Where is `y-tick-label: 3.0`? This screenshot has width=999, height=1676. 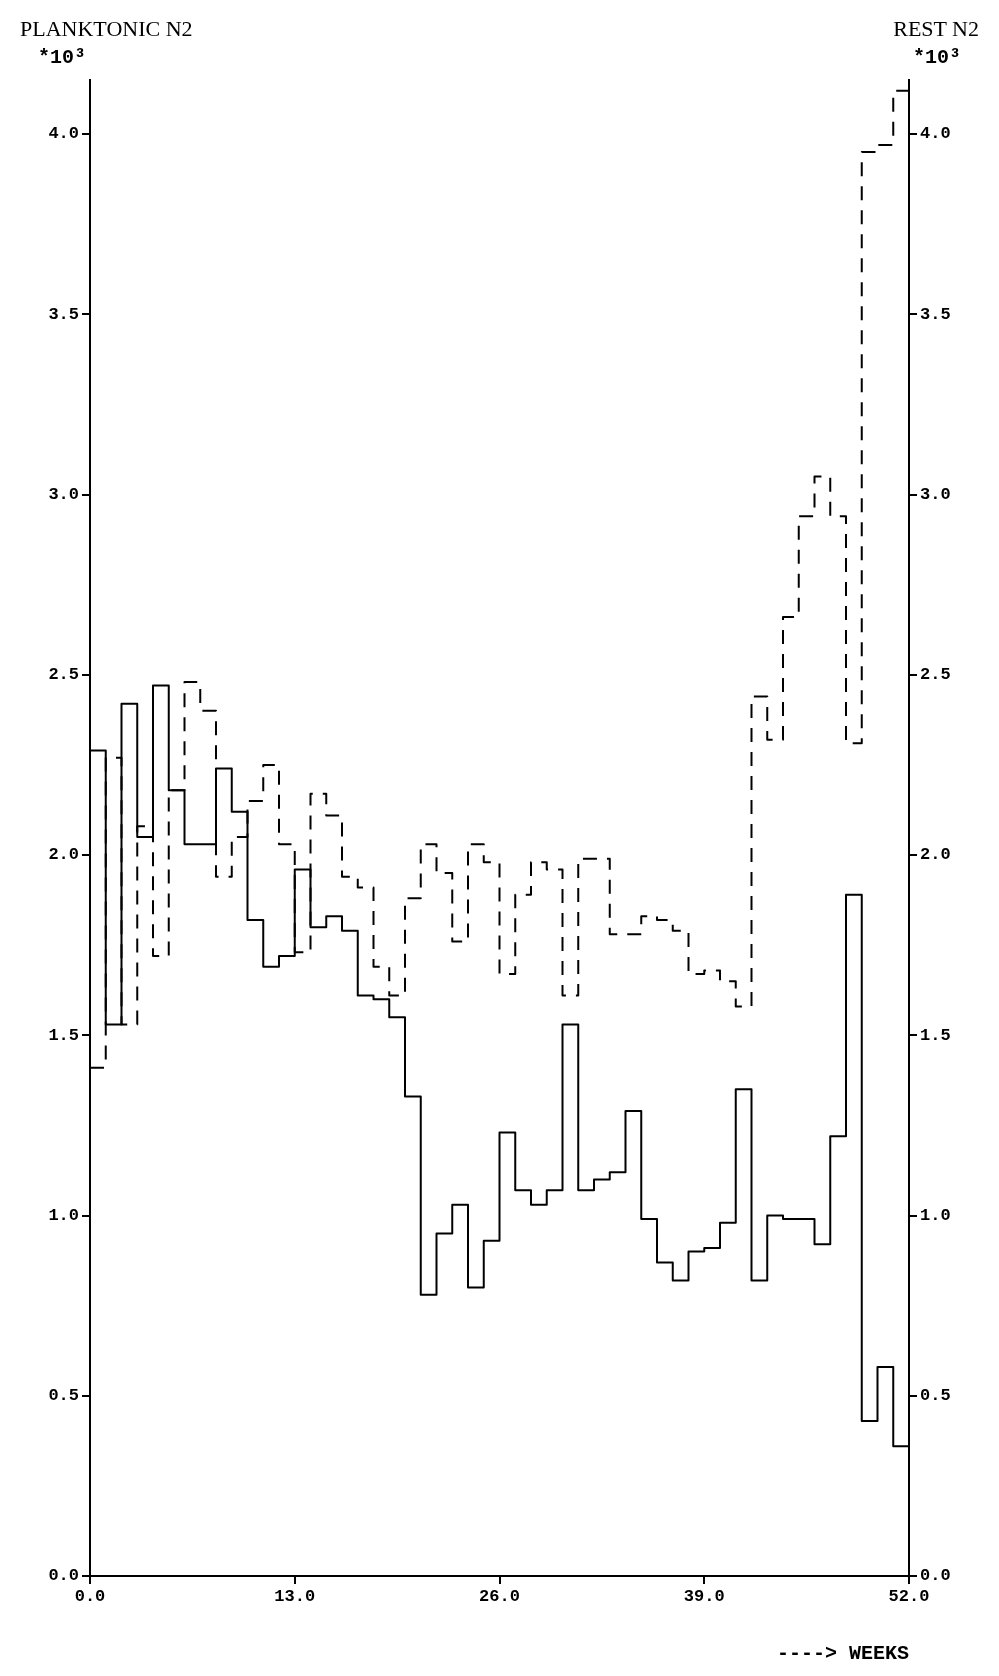 y-tick-label: 3.0 is located at coordinates (63, 494).